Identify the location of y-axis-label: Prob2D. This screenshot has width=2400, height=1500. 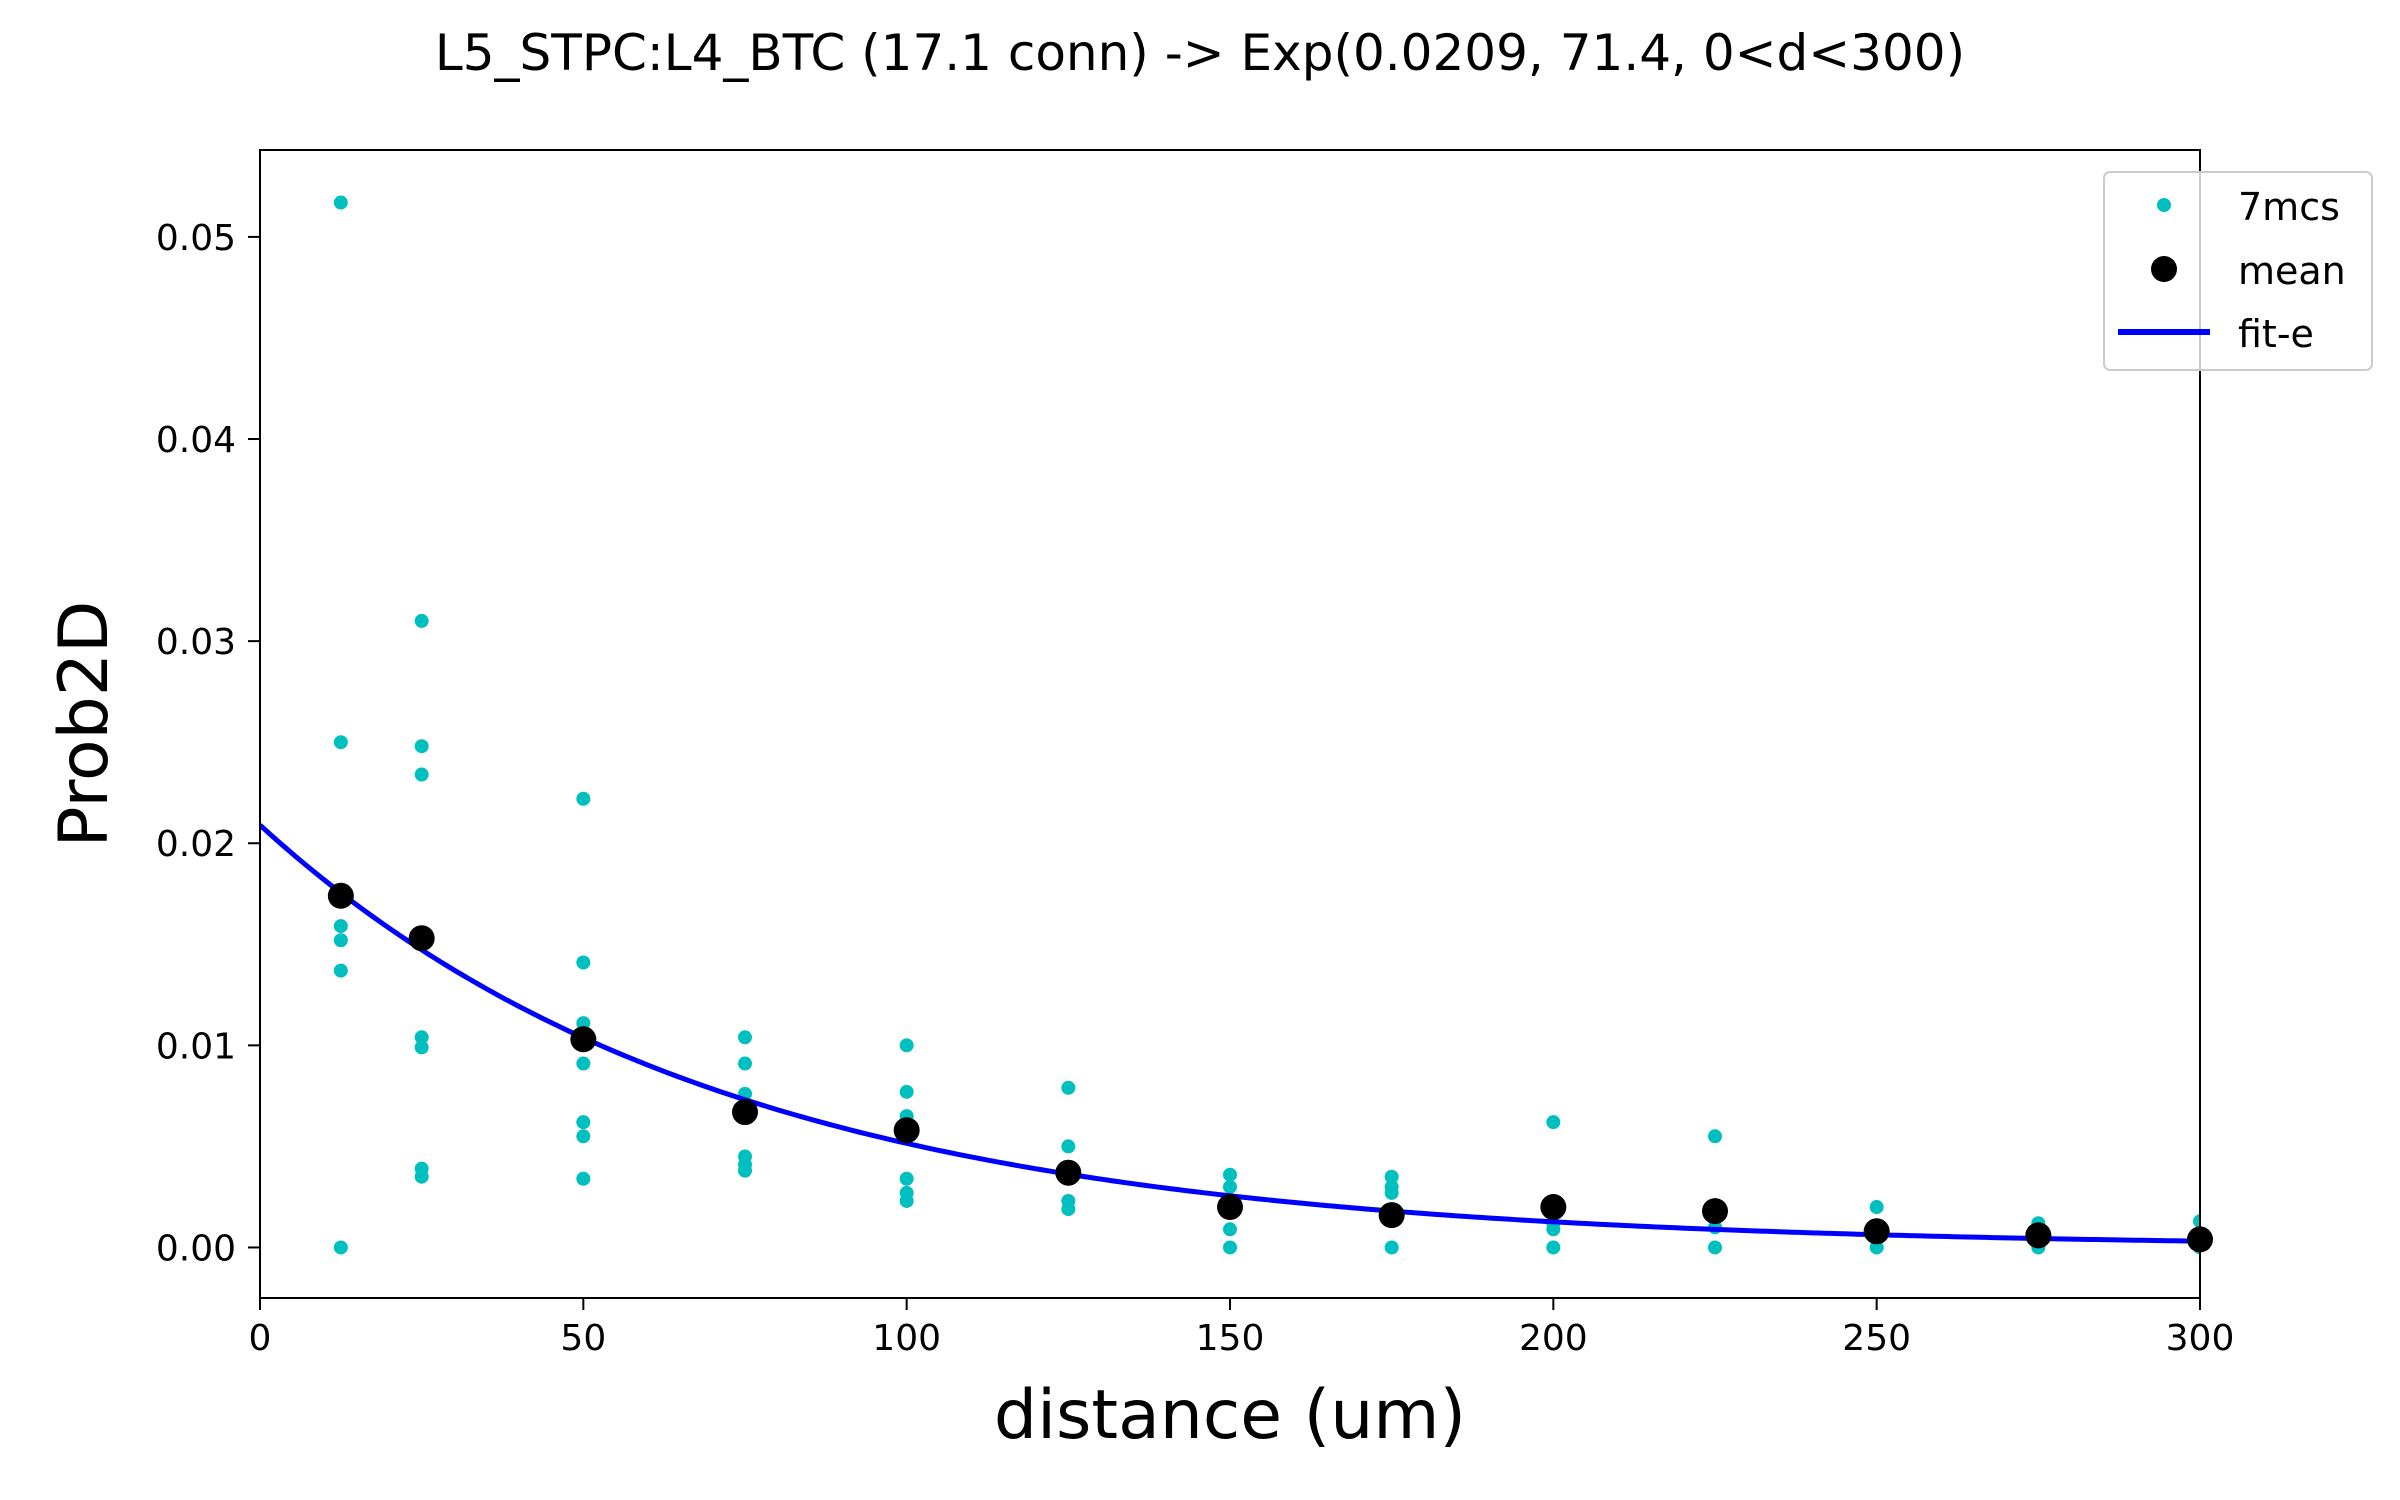
(84, 724).